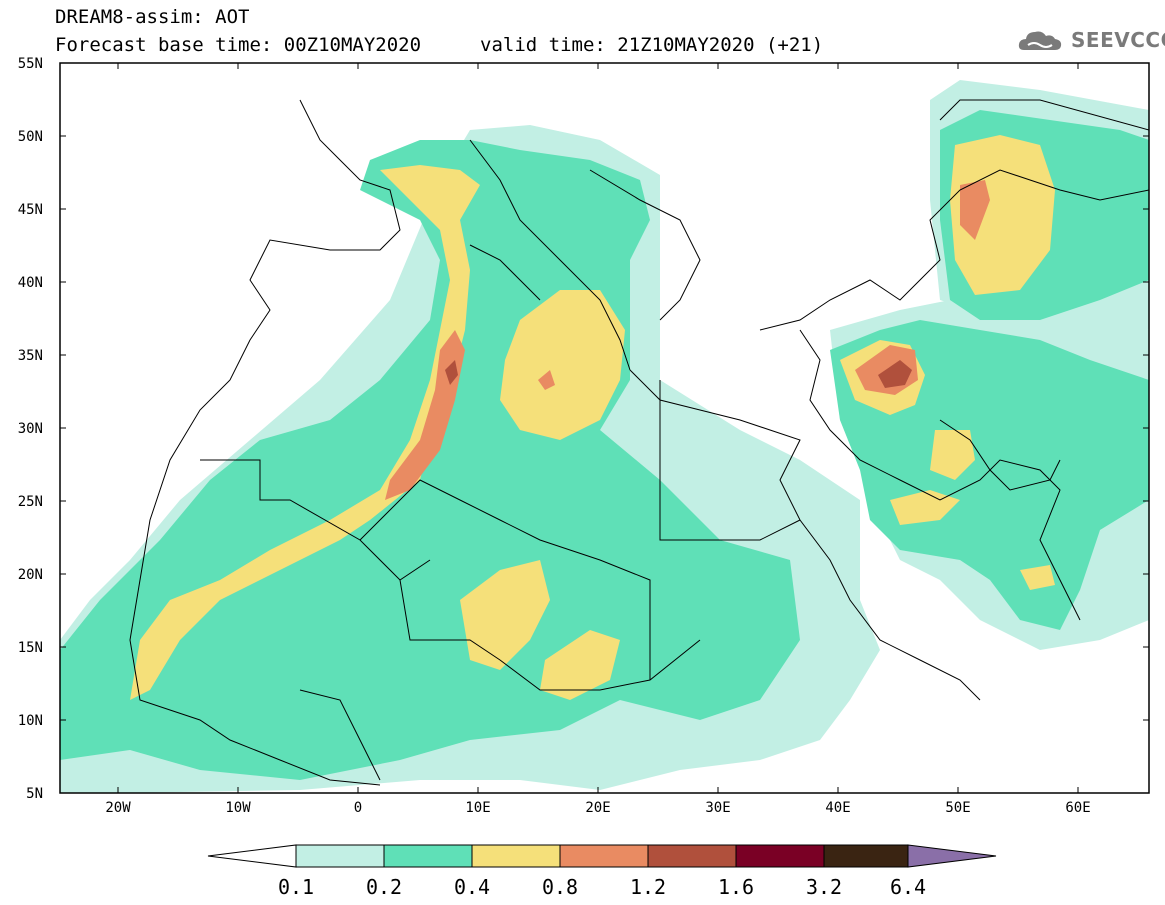  I want to click on legend-label: 1.2, so click(648, 887).